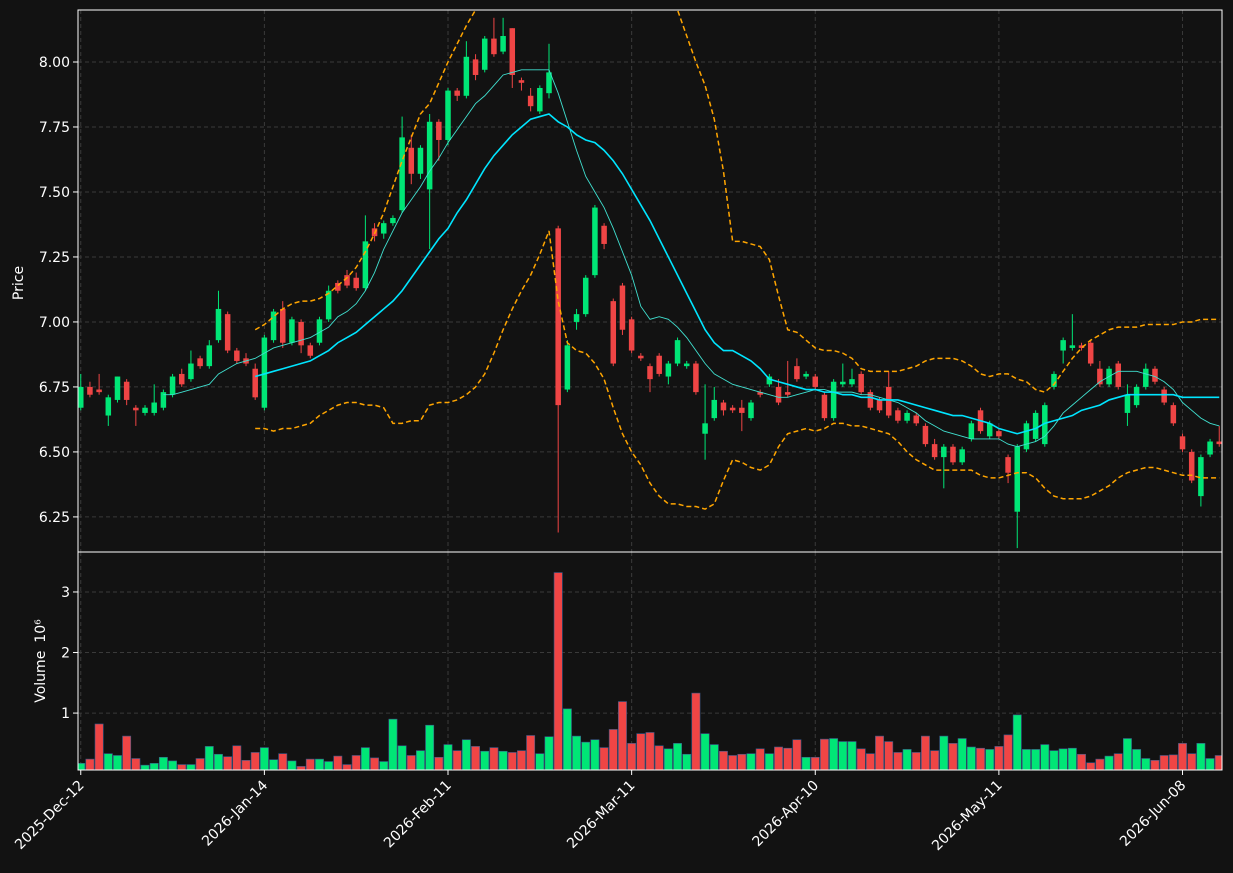 The height and width of the screenshot is (873, 1233). Describe the element at coordinates (41, 661) in the screenshot. I see `volume-axis-label: Volume 10⁶` at that location.